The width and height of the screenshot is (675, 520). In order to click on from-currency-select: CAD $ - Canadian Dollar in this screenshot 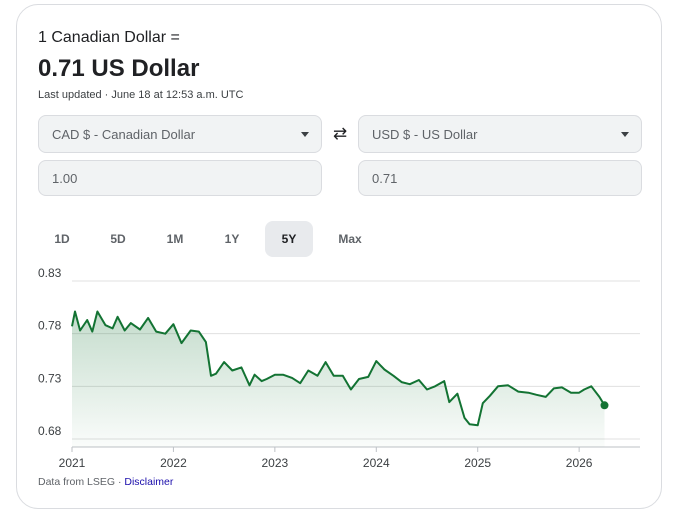, I will do `click(180, 134)`.